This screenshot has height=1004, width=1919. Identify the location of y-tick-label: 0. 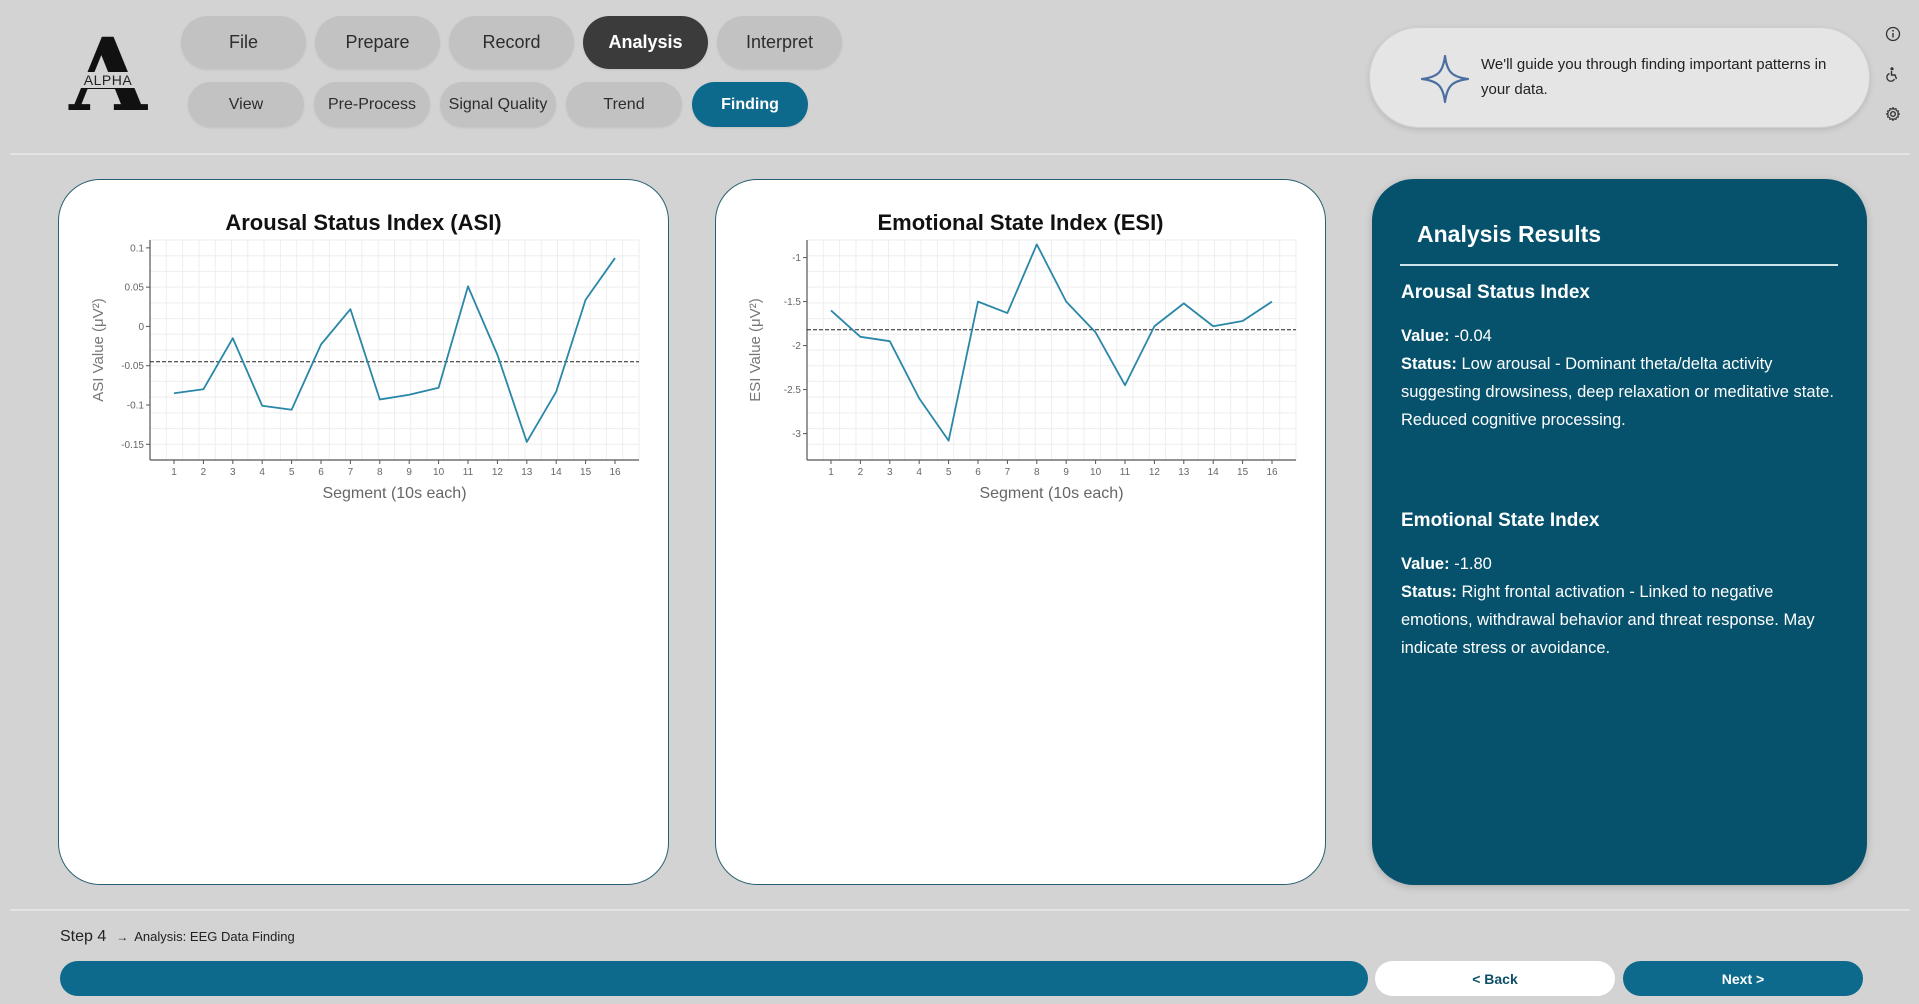
(141, 327).